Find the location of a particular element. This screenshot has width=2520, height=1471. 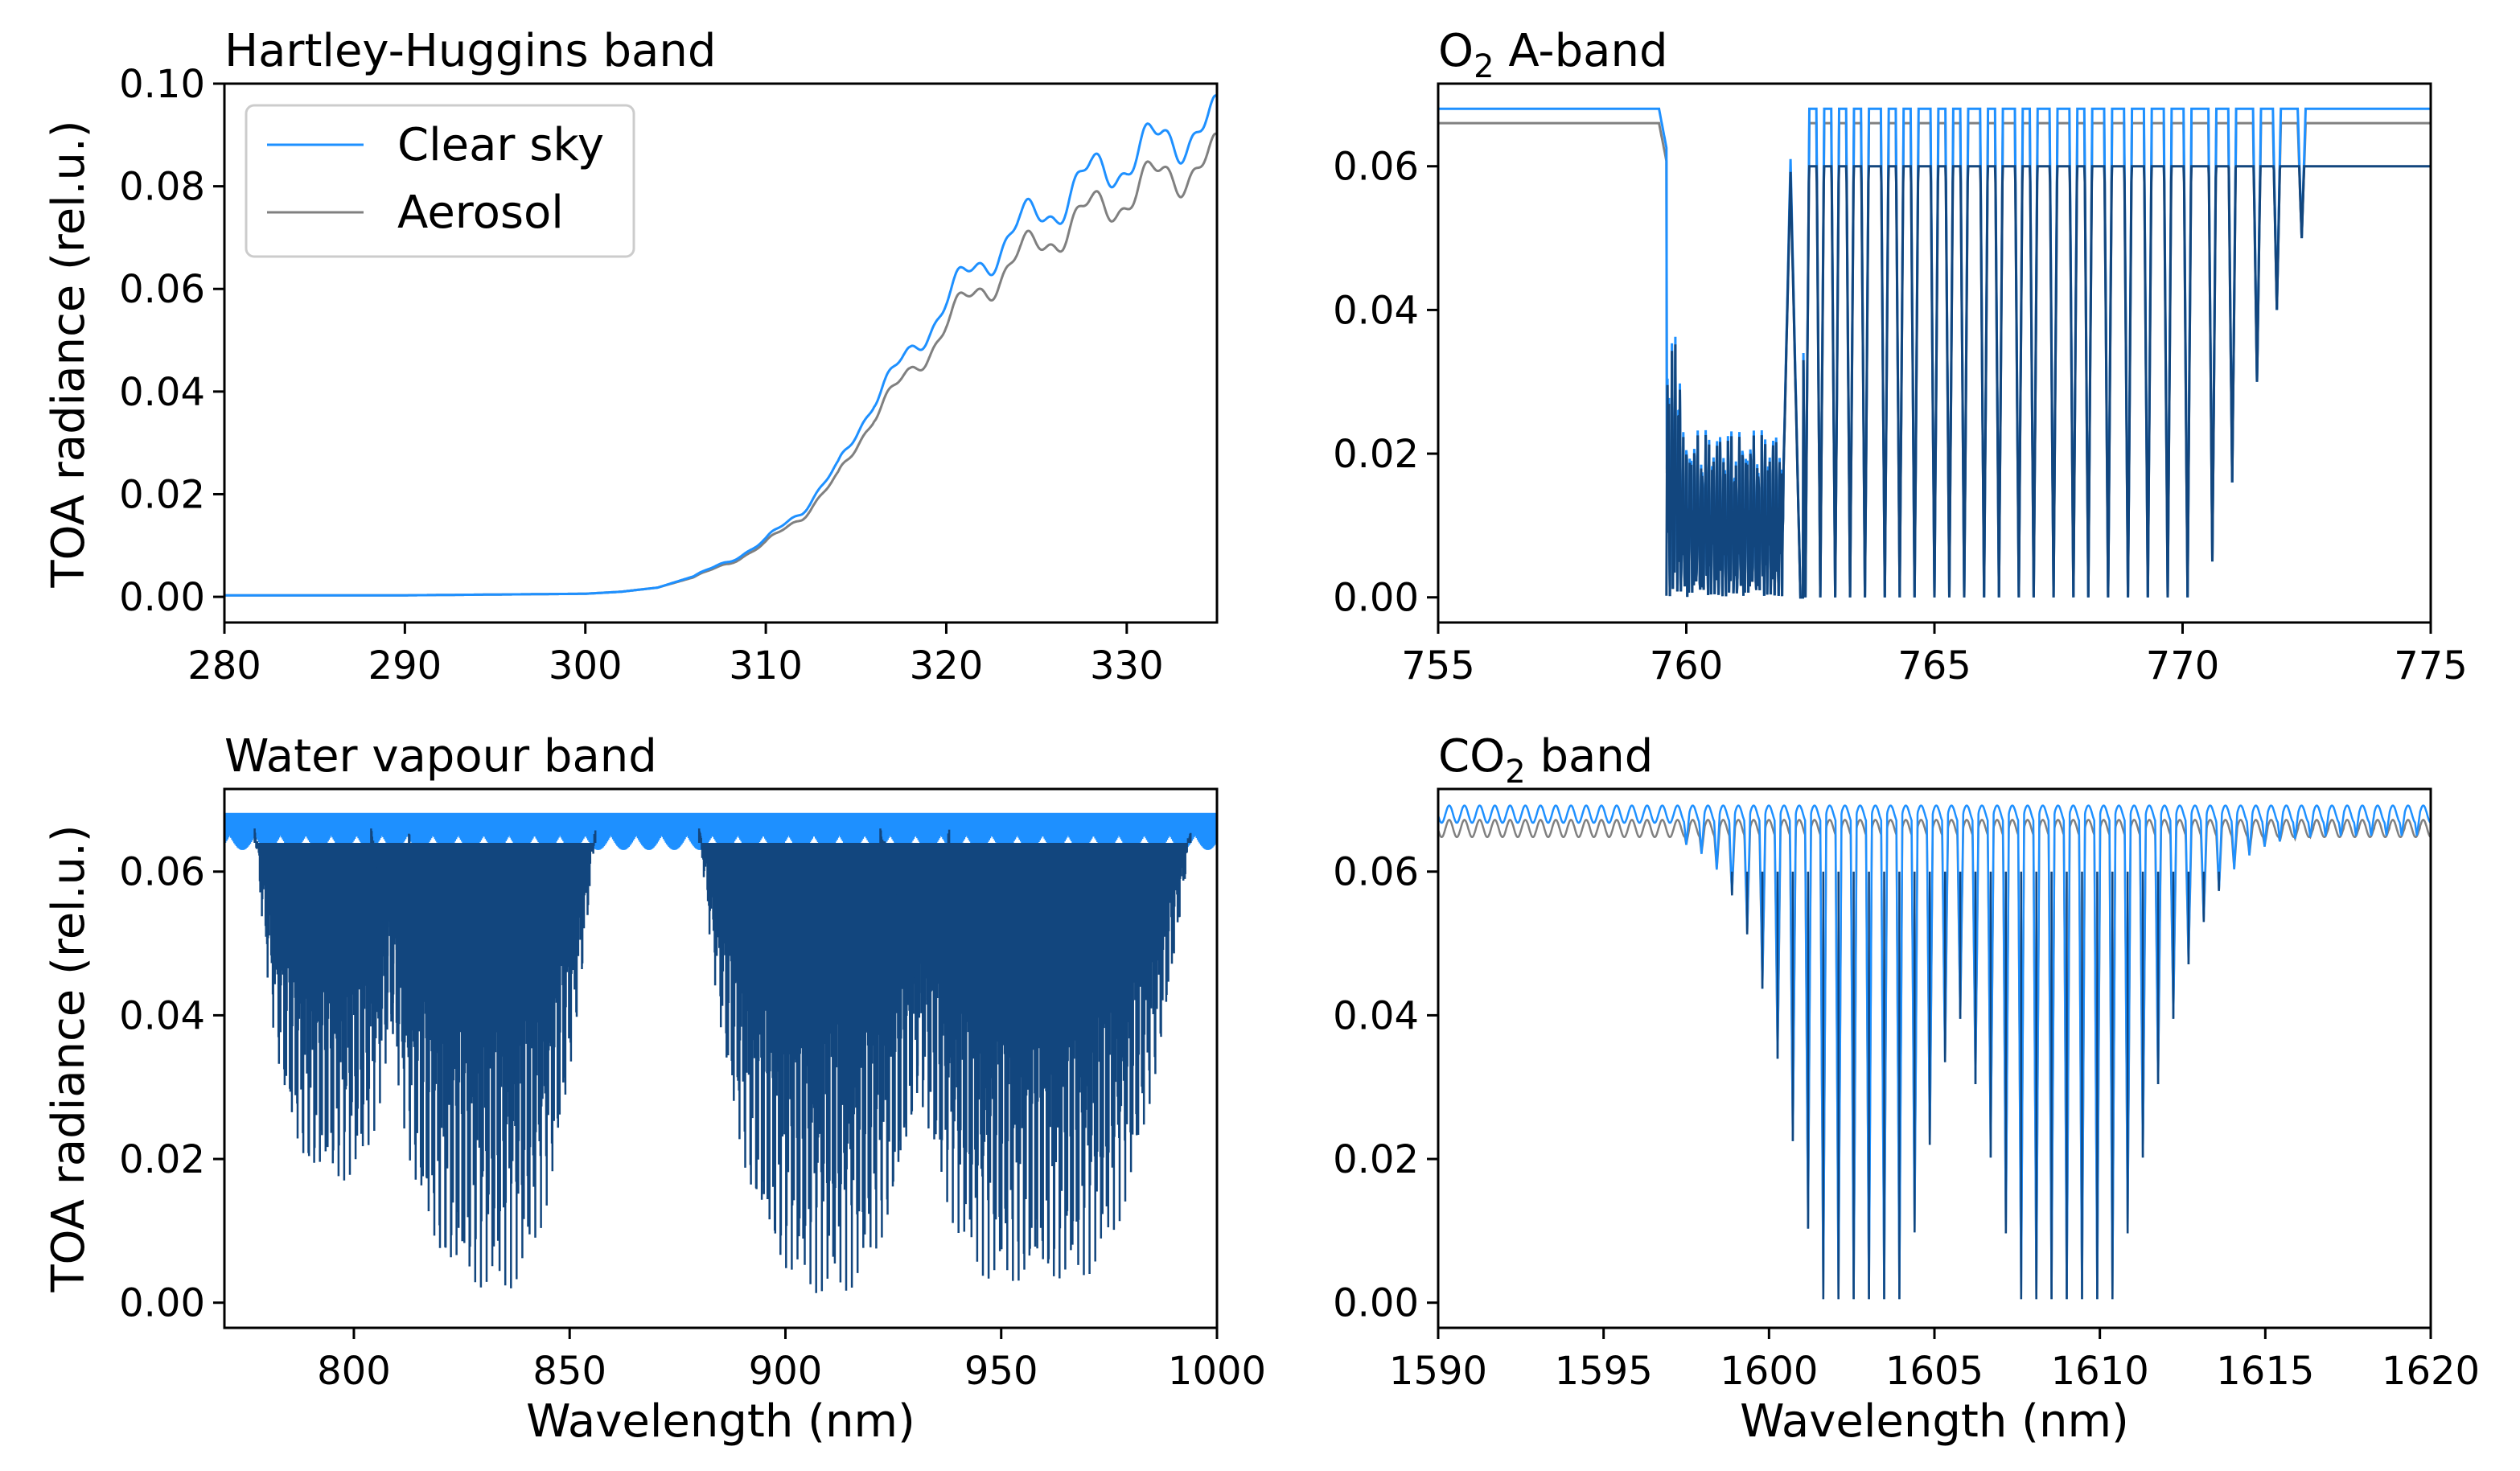

panel-title-co2: CO2 band is located at coordinates (1545, 760).